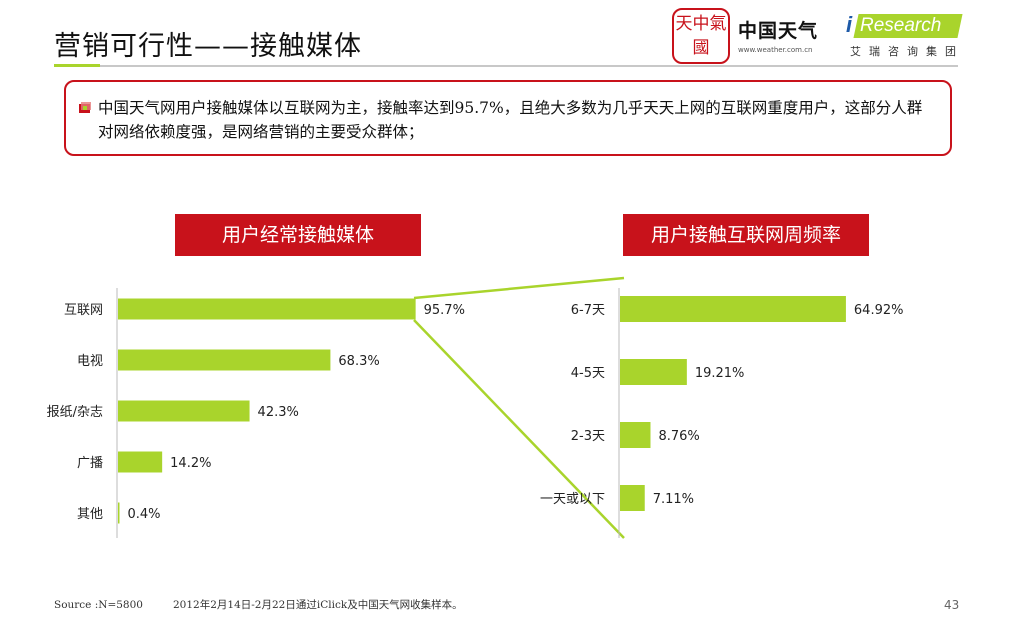 Image resolution: width=1024 pixels, height=635 pixels. Describe the element at coordinates (720, 373) in the screenshot. I see `frequency-value-label: 19.21%` at that location.